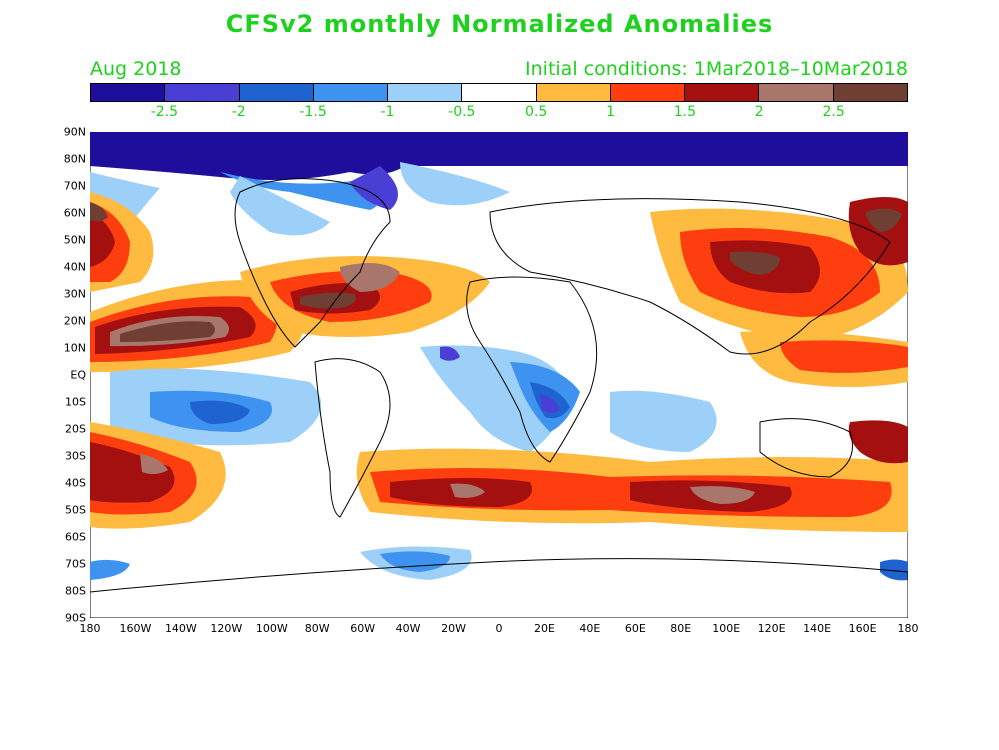 This screenshot has width=999, height=750. Describe the element at coordinates (78, 375) in the screenshot. I see `latitude-label: EQ` at that location.